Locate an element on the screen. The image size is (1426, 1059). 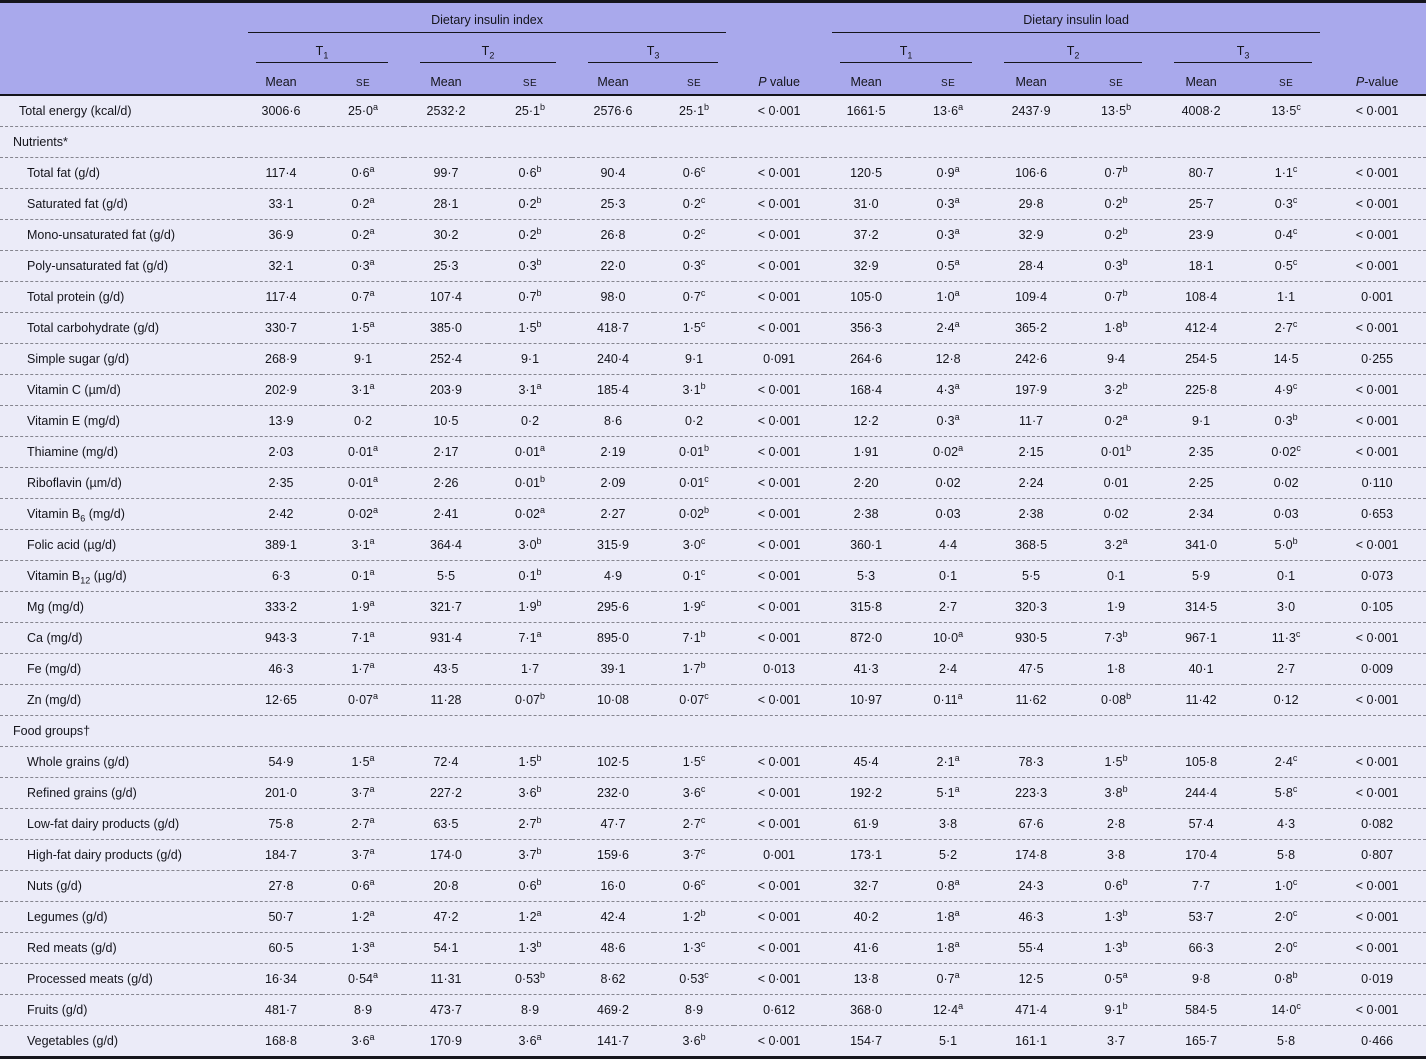
cell-se: 223·3 is located at coordinates (1031, 793).